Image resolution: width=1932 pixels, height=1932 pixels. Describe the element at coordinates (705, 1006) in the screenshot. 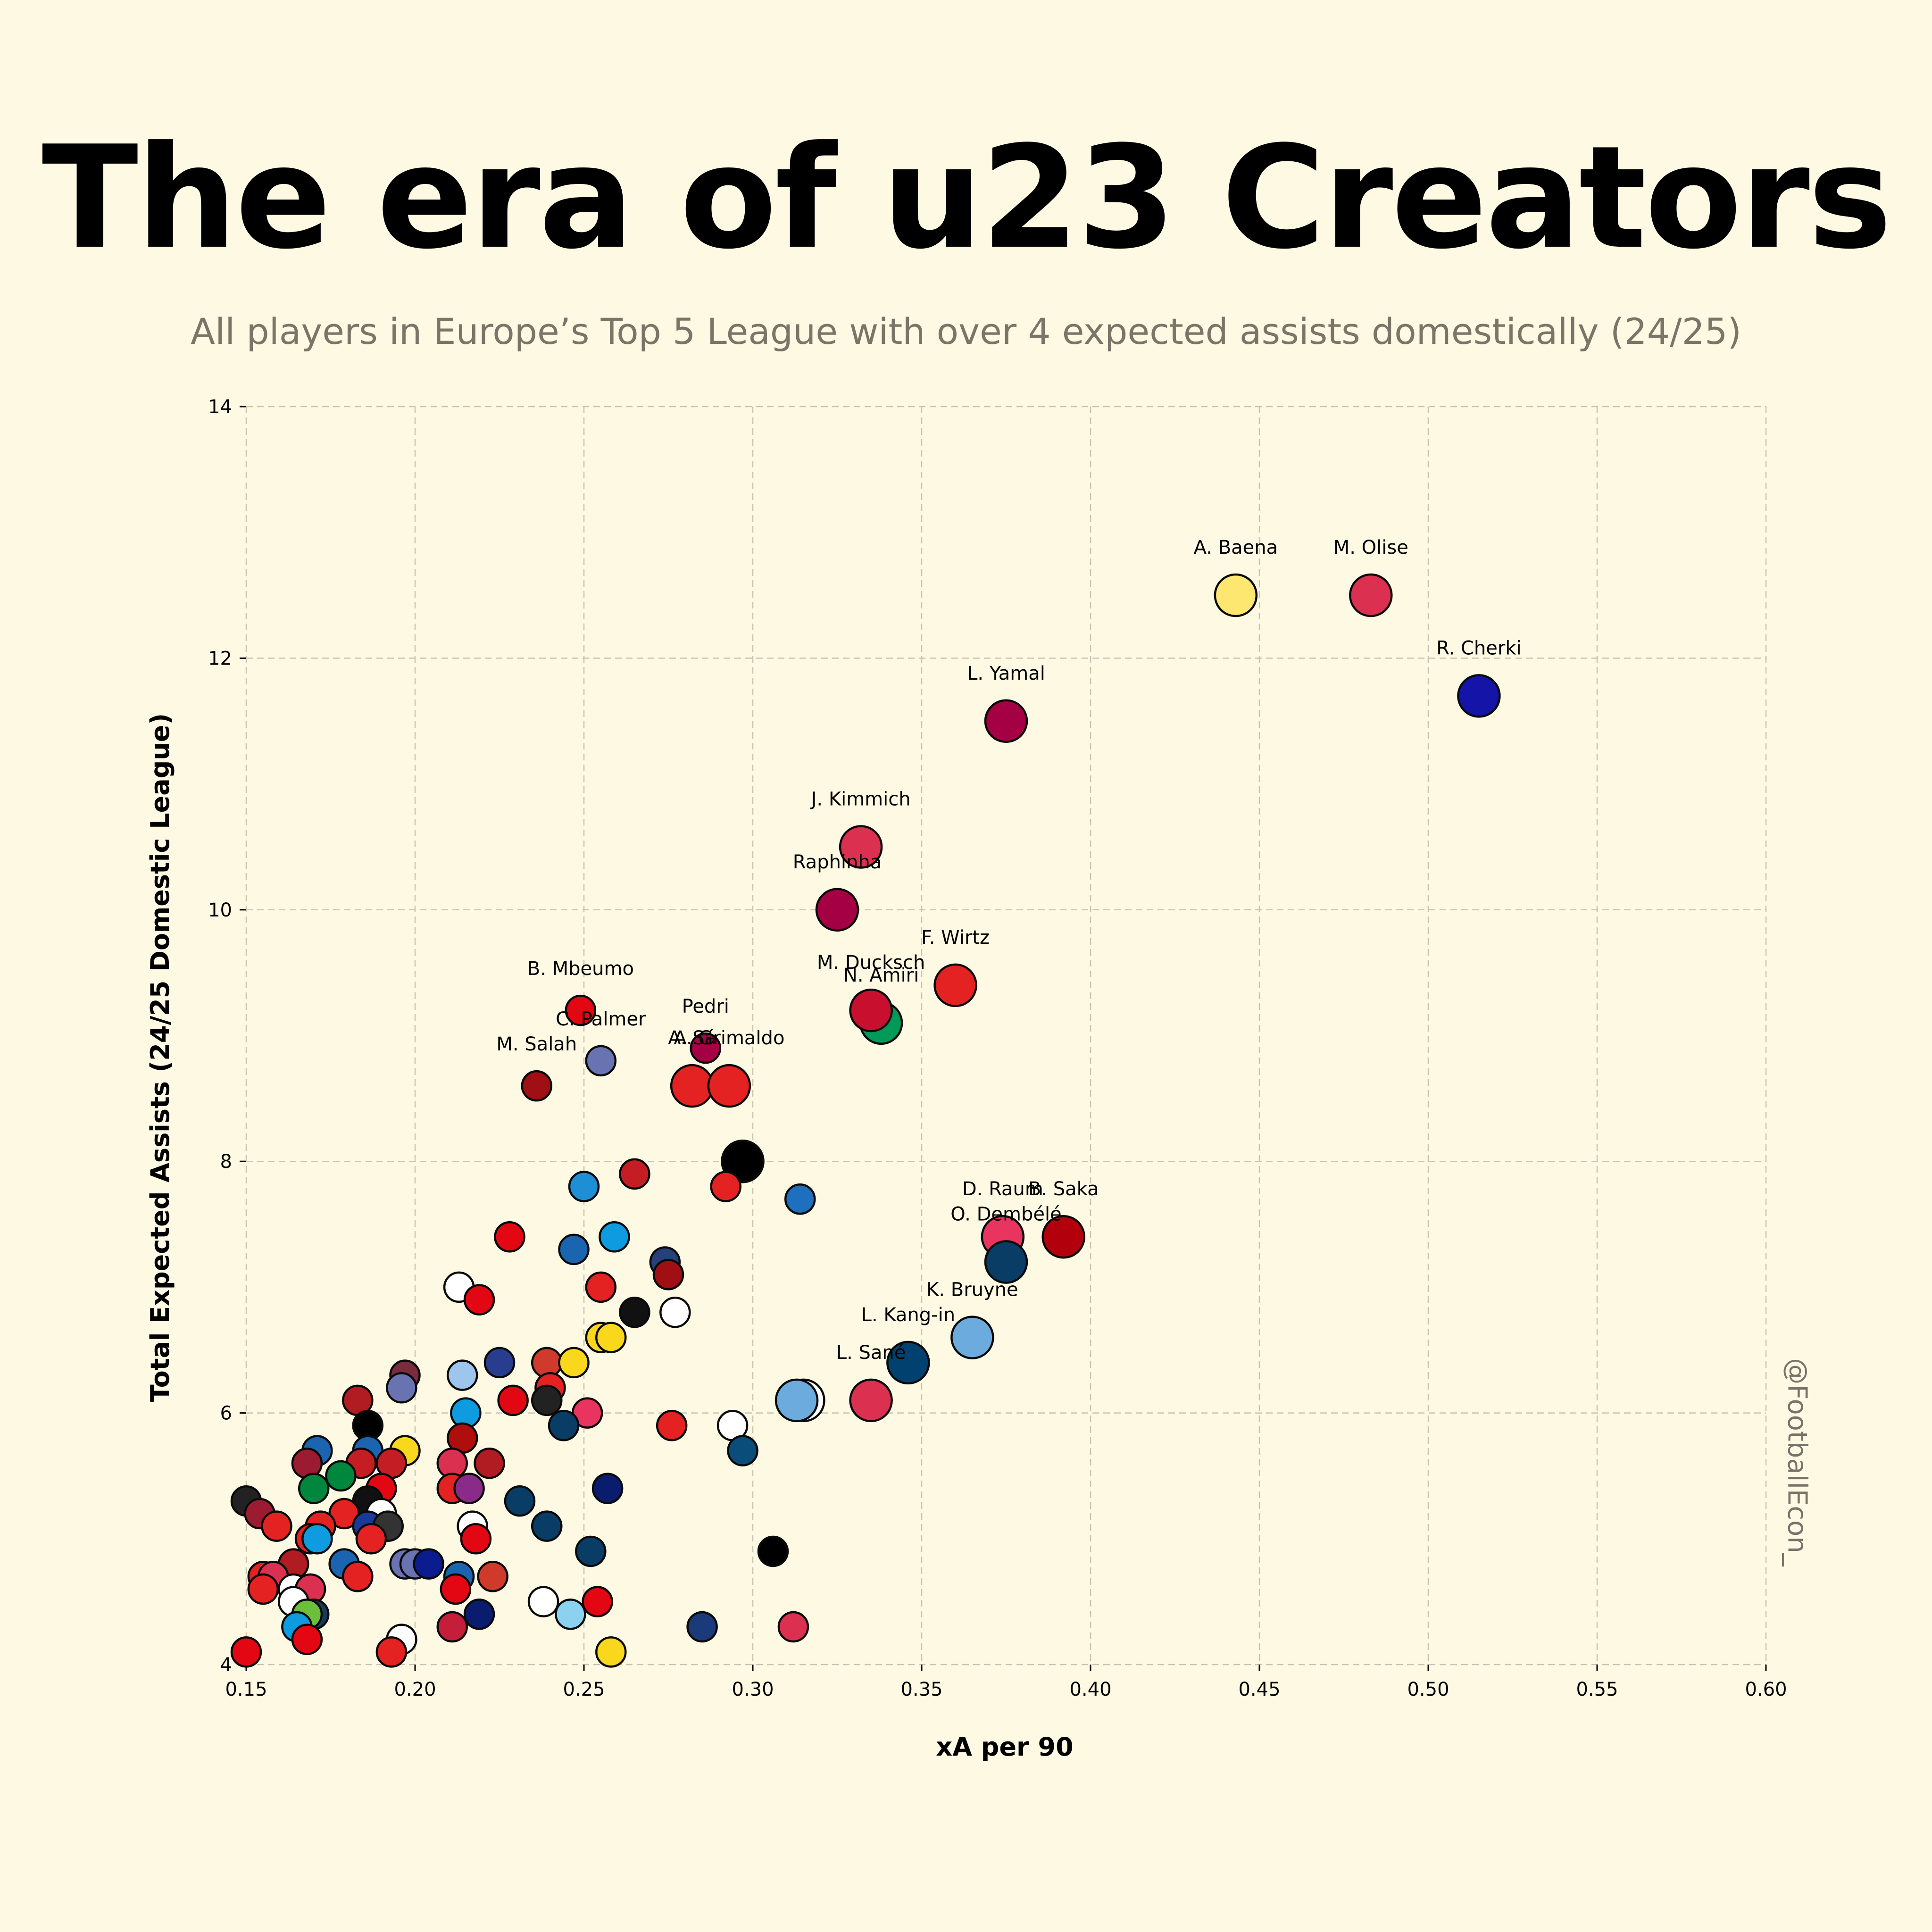

I see `point-label: Pedri` at that location.